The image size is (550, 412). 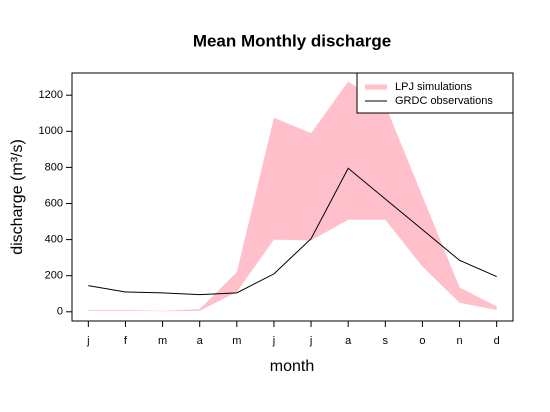 What do you see at coordinates (497, 341) in the screenshot?
I see `x-tick-label: d` at bounding box center [497, 341].